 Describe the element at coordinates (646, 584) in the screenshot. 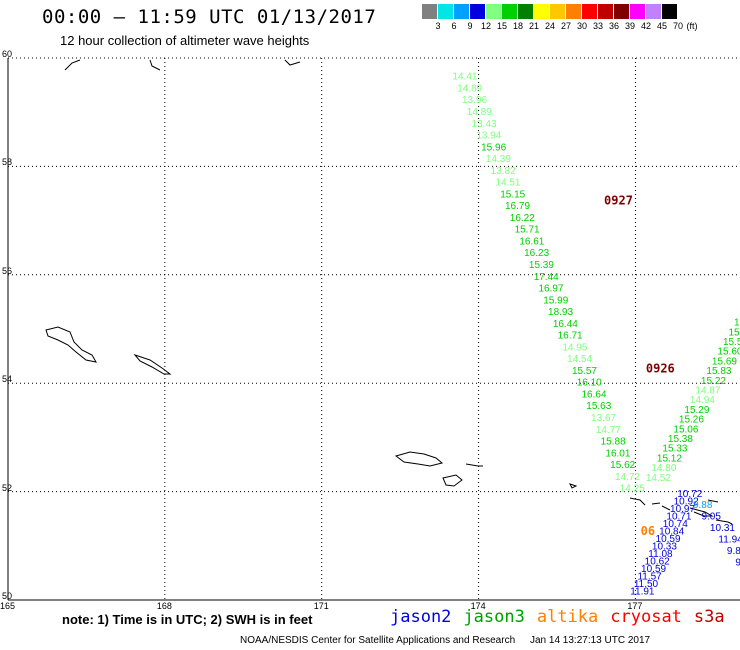

I see `jason2-obs: 11.50` at that location.